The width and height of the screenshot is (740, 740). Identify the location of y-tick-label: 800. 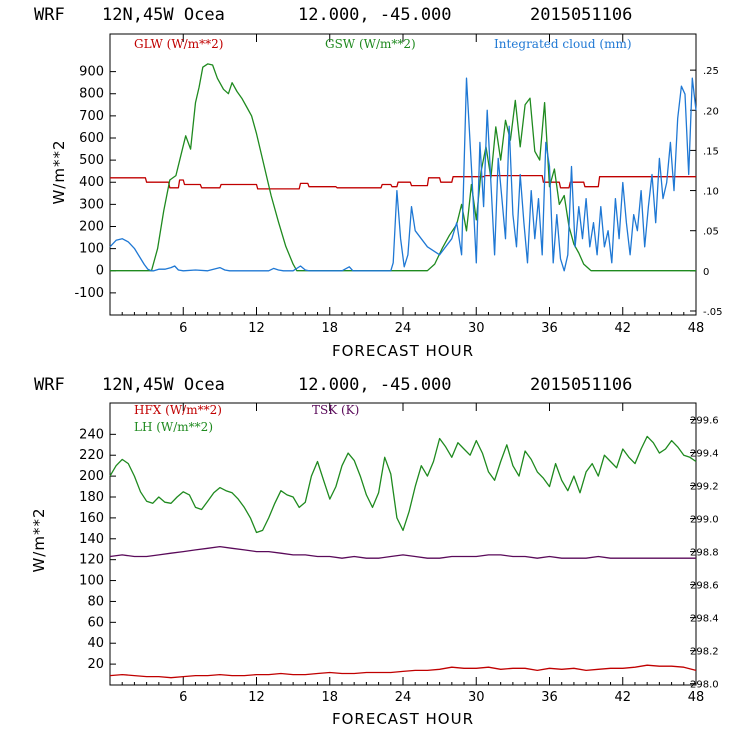
(91, 94).